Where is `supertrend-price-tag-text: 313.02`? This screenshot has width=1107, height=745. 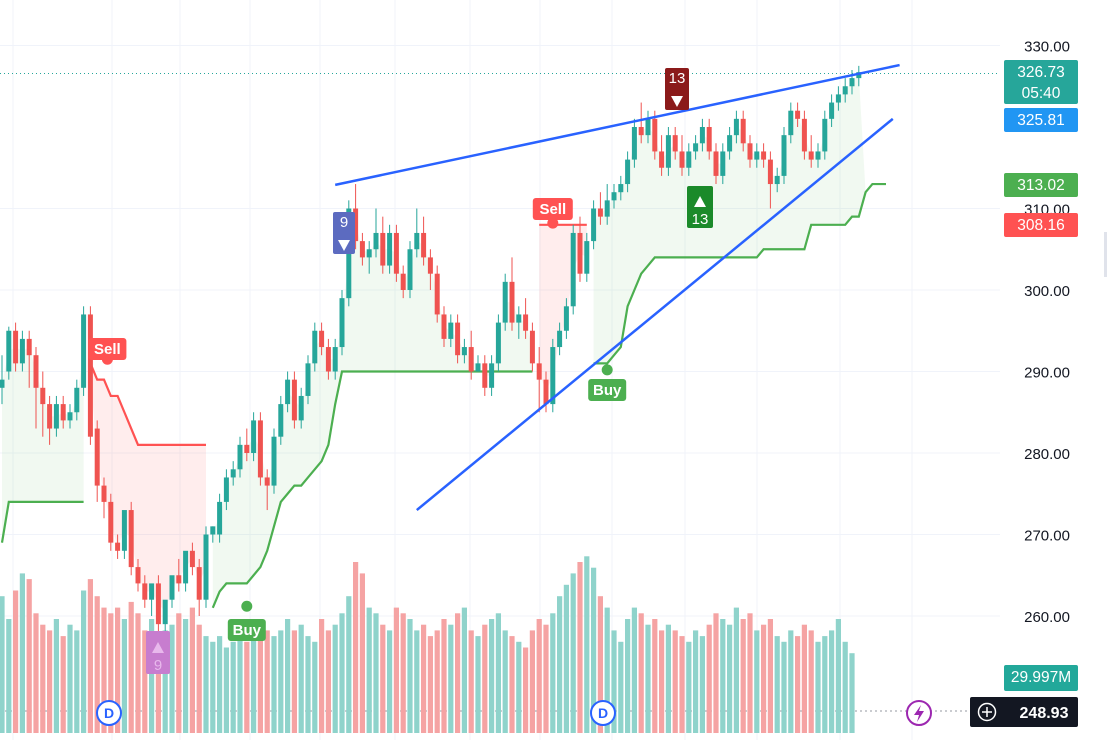
supertrend-price-tag-text: 313.02 is located at coordinates (1040, 185).